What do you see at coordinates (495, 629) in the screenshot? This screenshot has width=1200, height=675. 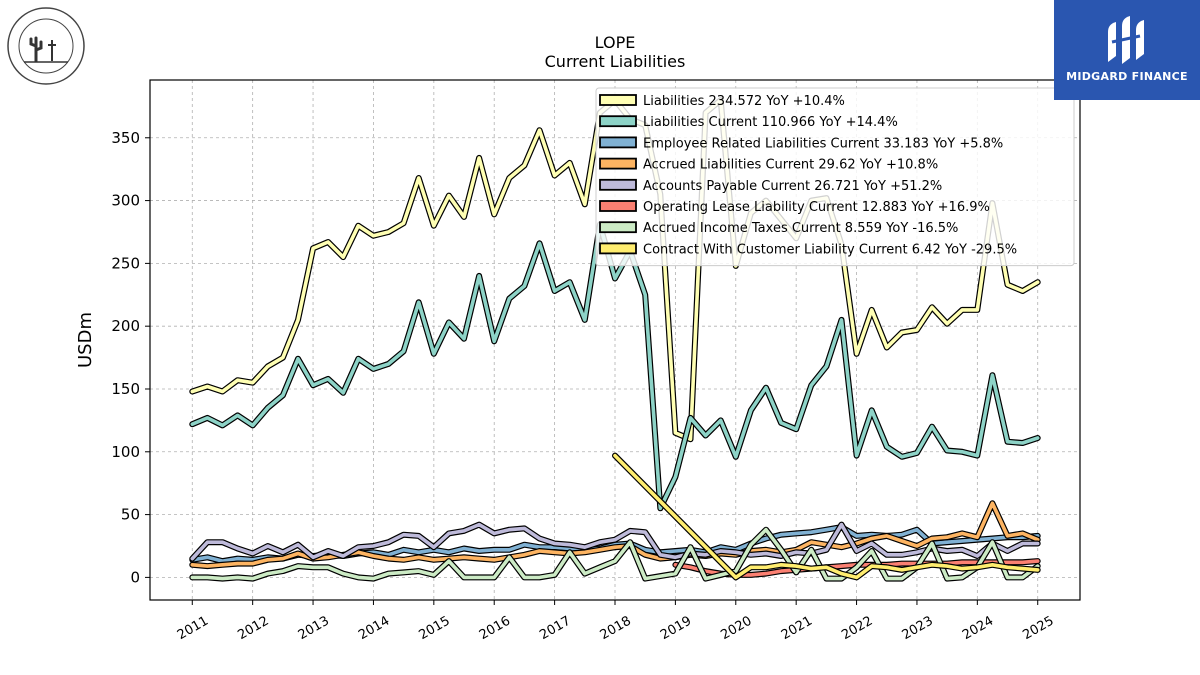 I see `x-tick-label: 2016` at bounding box center [495, 629].